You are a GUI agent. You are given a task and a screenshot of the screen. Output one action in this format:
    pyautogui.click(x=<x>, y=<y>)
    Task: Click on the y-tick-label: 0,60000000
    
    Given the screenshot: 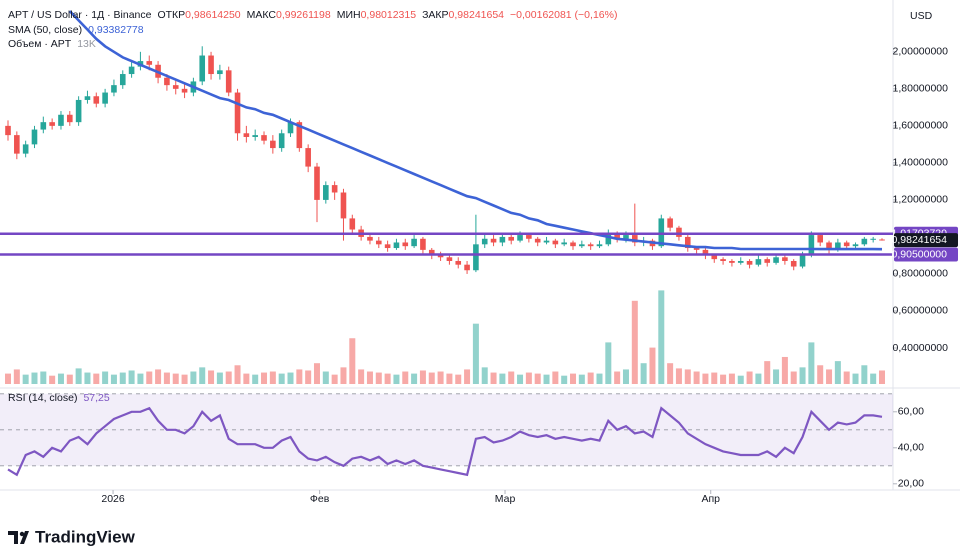 What is the action you would take?
    pyautogui.click(x=921, y=311)
    